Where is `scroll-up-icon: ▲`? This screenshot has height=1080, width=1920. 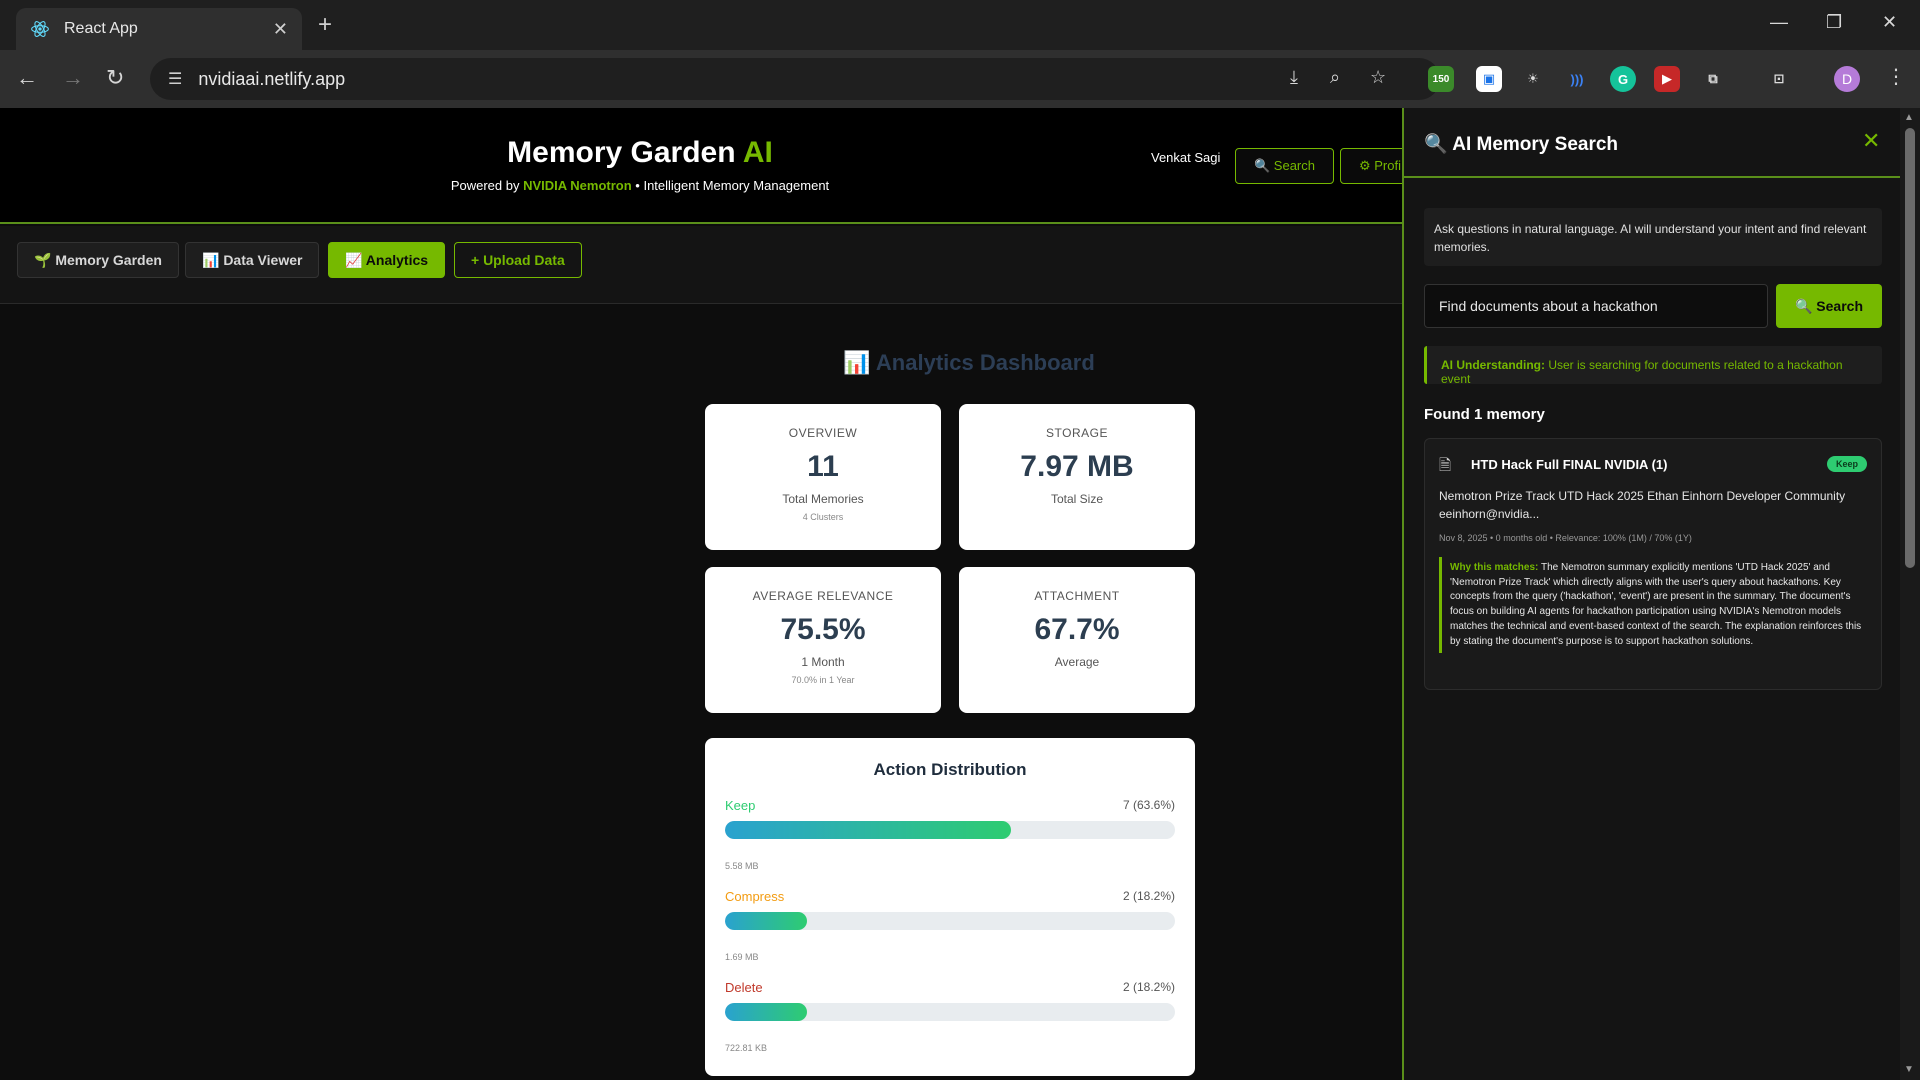
scroll-up-icon: ▲ is located at coordinates (1909, 117).